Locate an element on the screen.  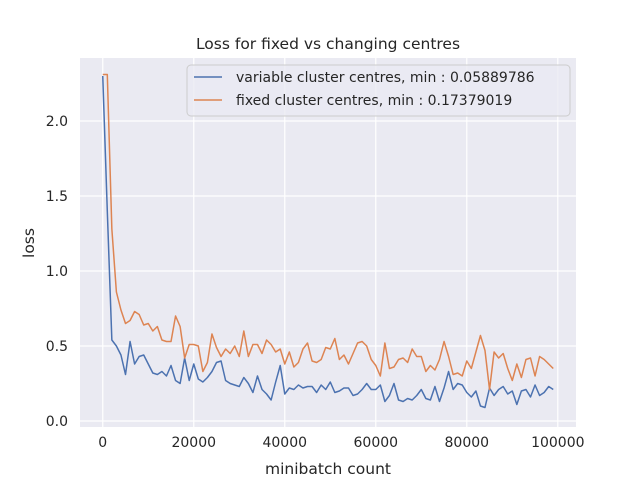
y-tick-label: 2.0 is located at coordinates (57, 122).